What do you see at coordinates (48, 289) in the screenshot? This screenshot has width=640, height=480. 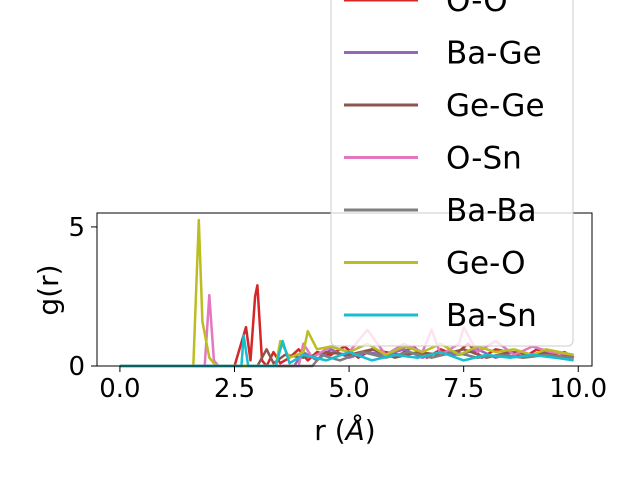 I see `y-axis-label: g(r)` at bounding box center [48, 289].